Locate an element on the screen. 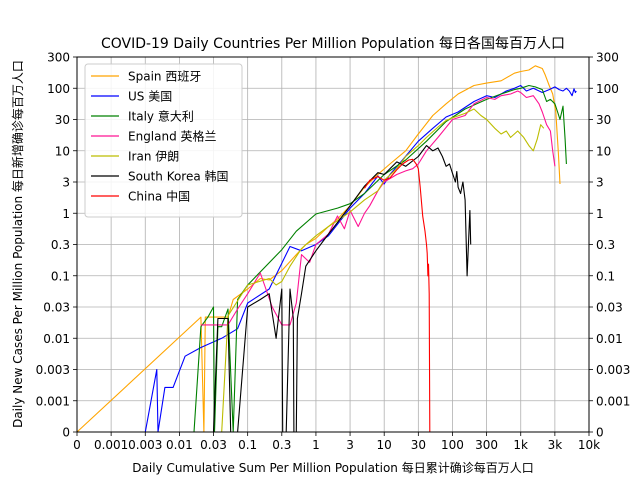 This screenshot has height=480, width=640. y-tick-label-left: 30 is located at coordinates (62, 120).